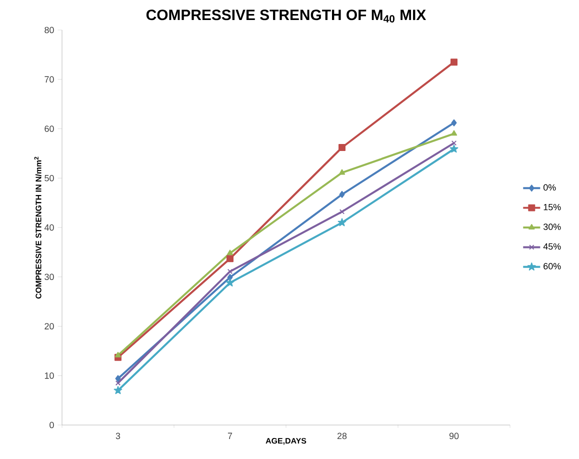  What do you see at coordinates (49, 277) in the screenshot?
I see `y-tick-label: 30` at bounding box center [49, 277].